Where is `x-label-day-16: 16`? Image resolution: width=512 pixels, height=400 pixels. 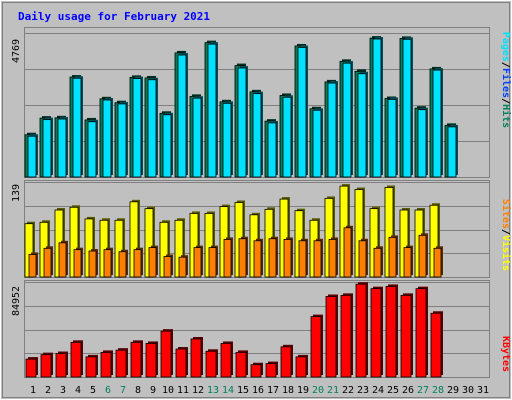 x-label-day-16: 16 is located at coordinates (258, 390).